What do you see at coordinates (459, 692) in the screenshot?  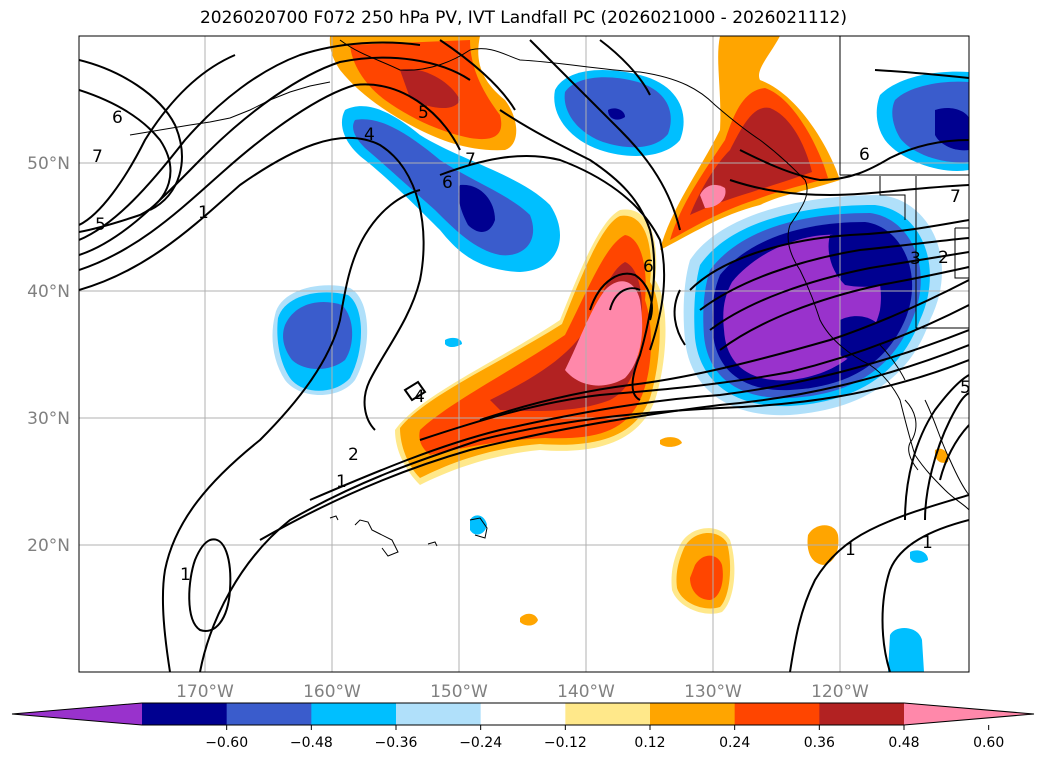 I see `lon-tick-label: 150°W` at bounding box center [459, 692].